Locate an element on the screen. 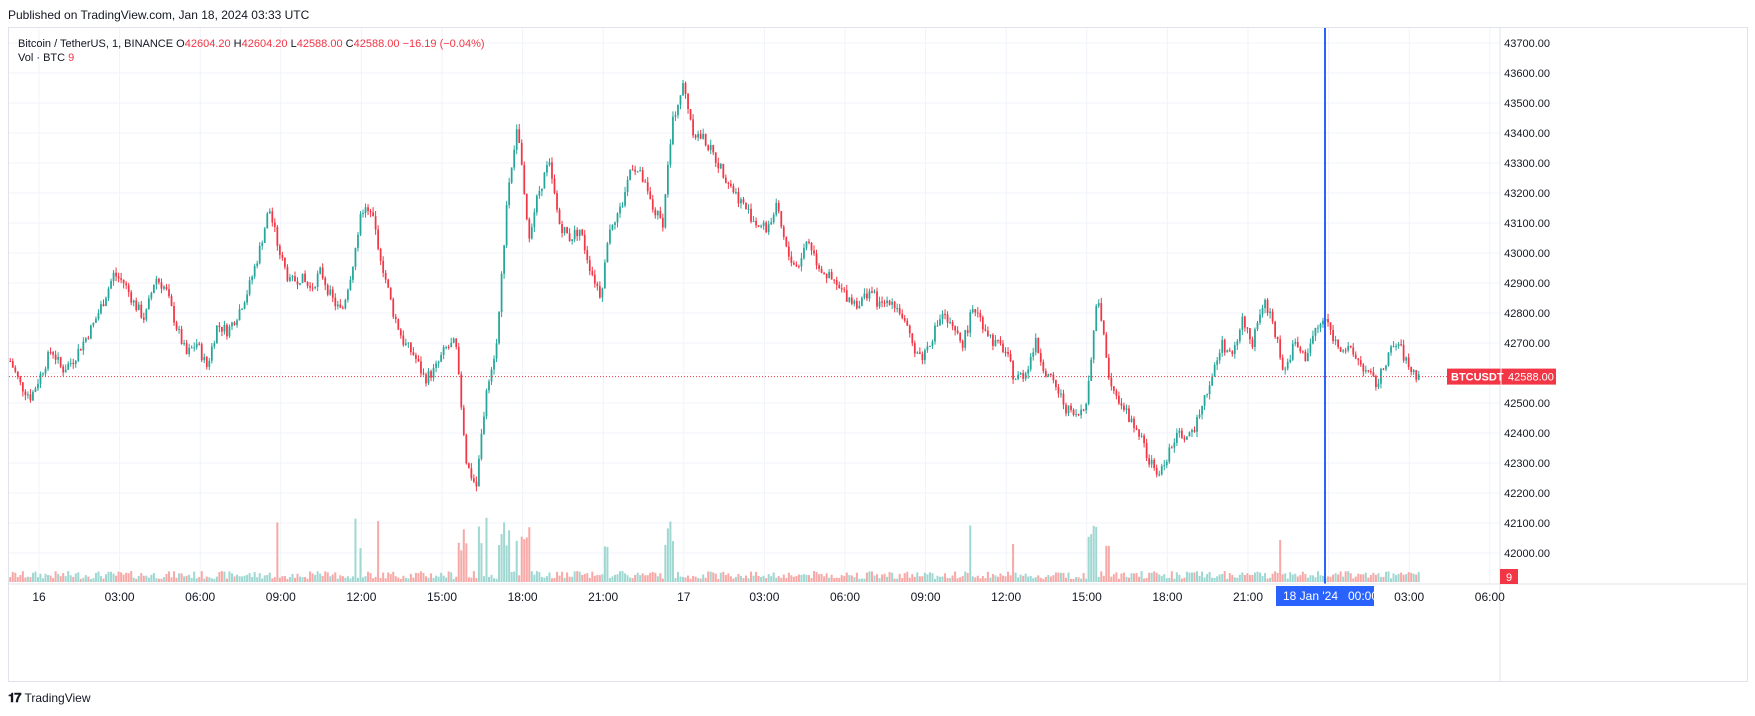 This screenshot has width=1755, height=716. time-tick-label: 18:00 is located at coordinates (1167, 597).